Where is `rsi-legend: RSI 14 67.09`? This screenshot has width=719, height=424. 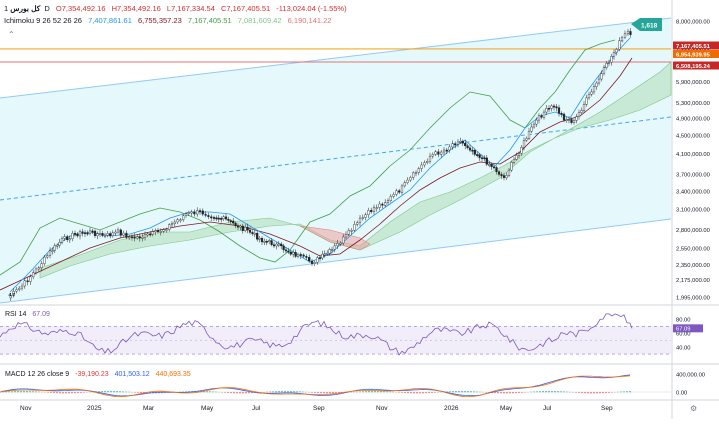 rsi-legend: RSI 14 67.09 is located at coordinates (29, 314).